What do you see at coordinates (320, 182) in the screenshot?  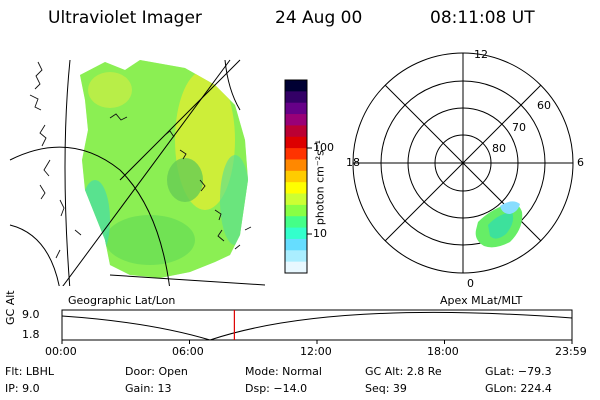 I see `colorbar-units: photon cm⁻²s⁻¹` at bounding box center [320, 182].